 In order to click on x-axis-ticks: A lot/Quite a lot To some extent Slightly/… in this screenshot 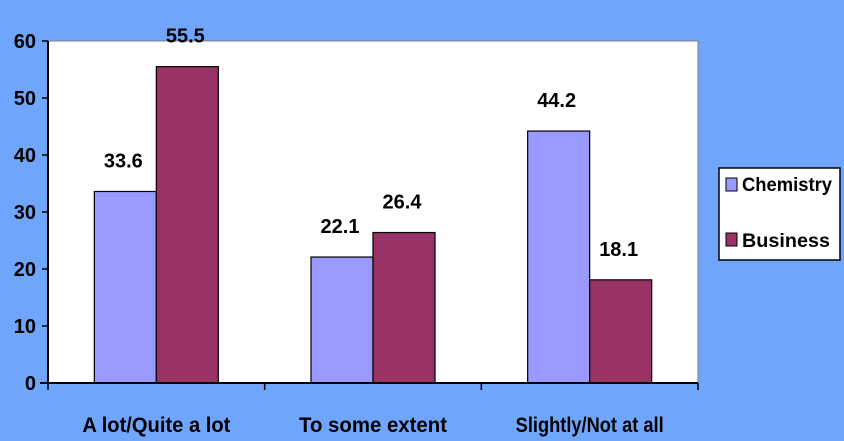, I will do `click(373, 410)`.